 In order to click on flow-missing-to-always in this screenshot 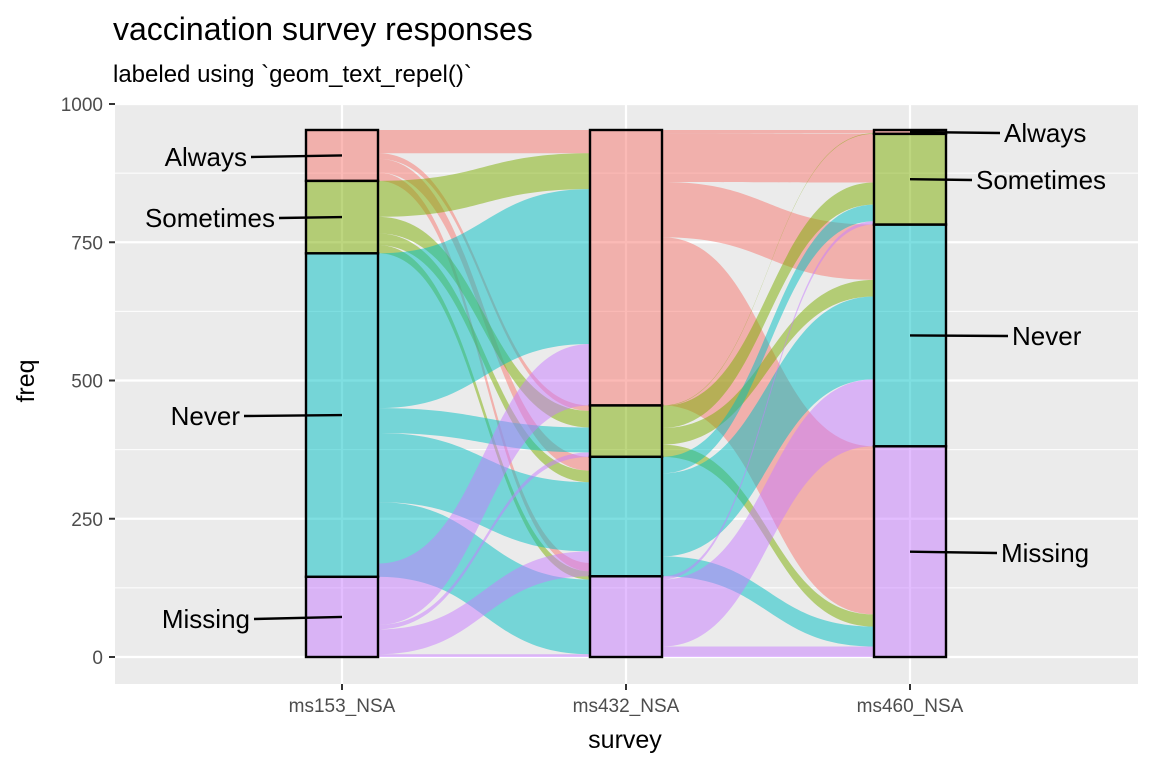, I will do `click(484, 484)`.